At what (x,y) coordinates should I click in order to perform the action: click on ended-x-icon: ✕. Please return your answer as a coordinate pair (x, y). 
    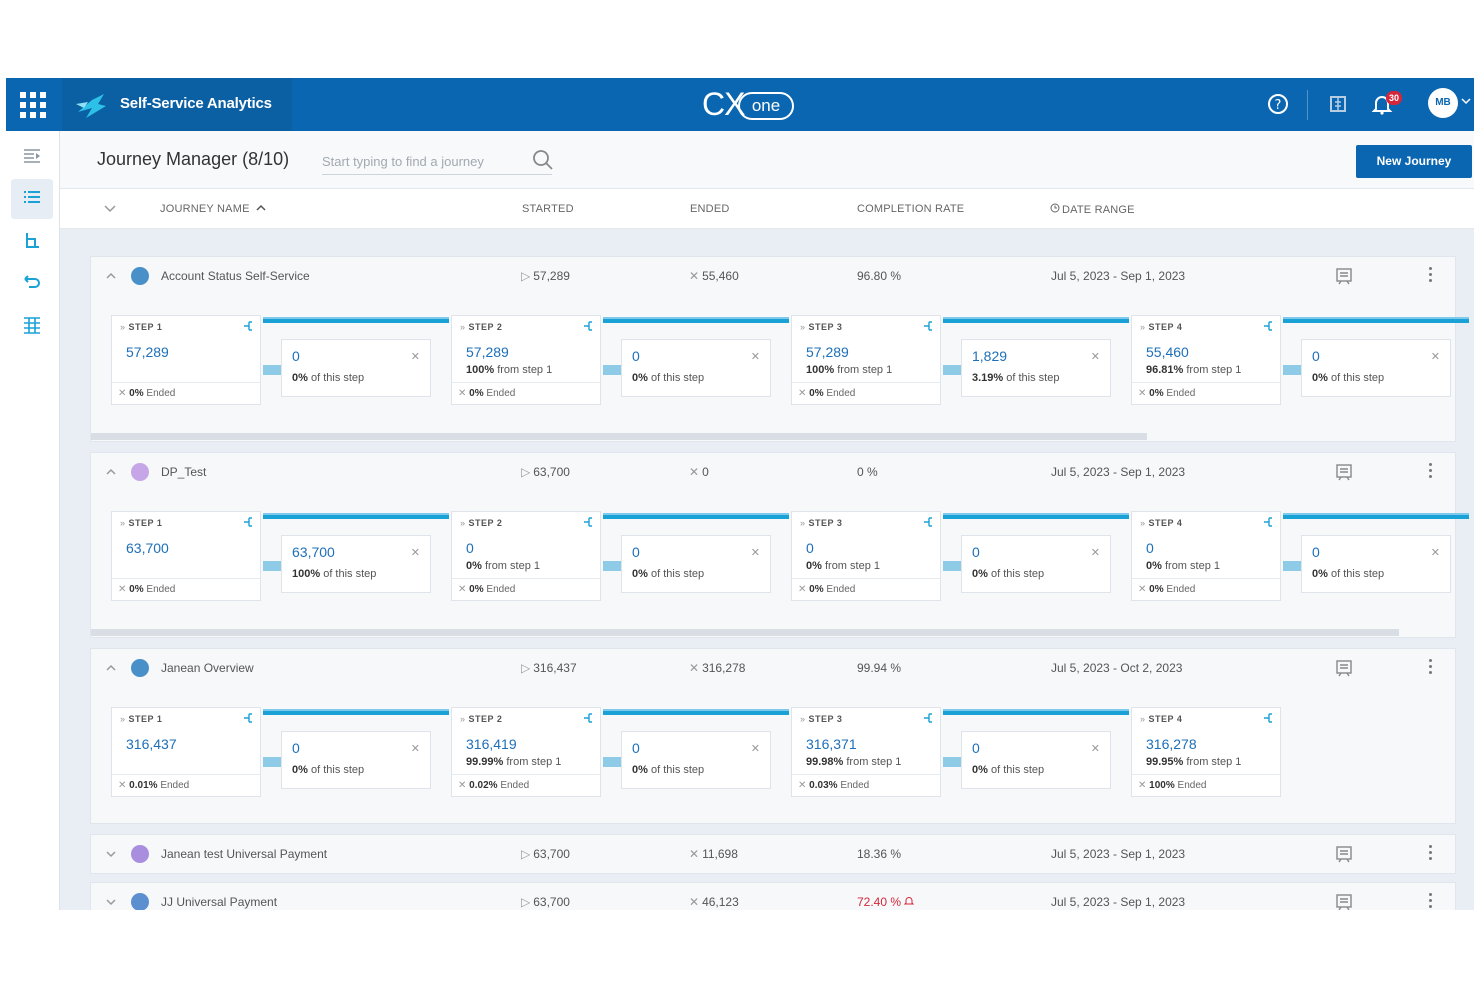
    Looking at the image, I should click on (694, 668).